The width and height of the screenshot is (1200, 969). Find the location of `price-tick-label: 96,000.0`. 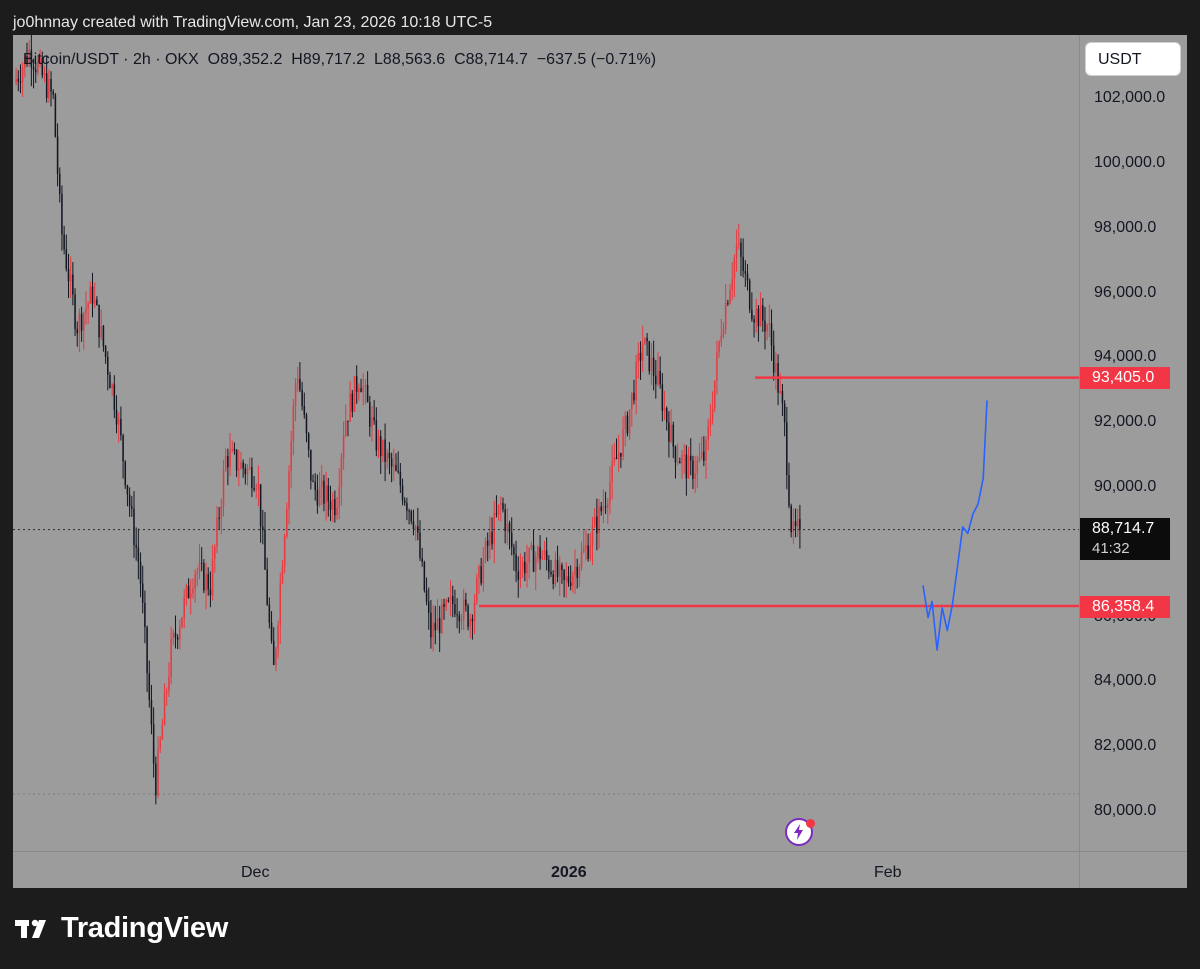

price-tick-label: 96,000.0 is located at coordinates (1125, 292).